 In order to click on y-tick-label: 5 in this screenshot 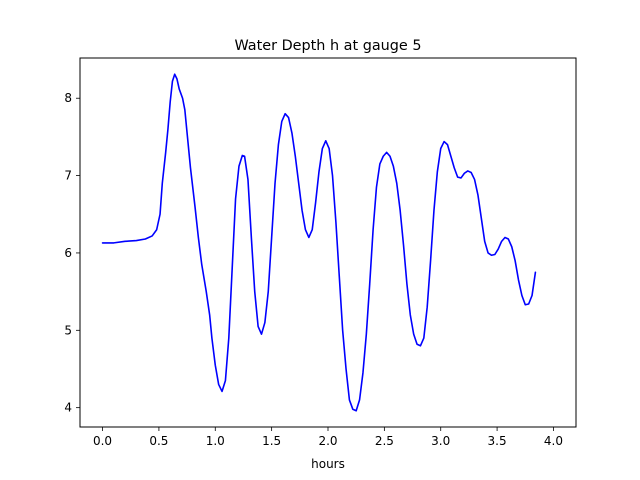, I will do `click(68, 330)`.